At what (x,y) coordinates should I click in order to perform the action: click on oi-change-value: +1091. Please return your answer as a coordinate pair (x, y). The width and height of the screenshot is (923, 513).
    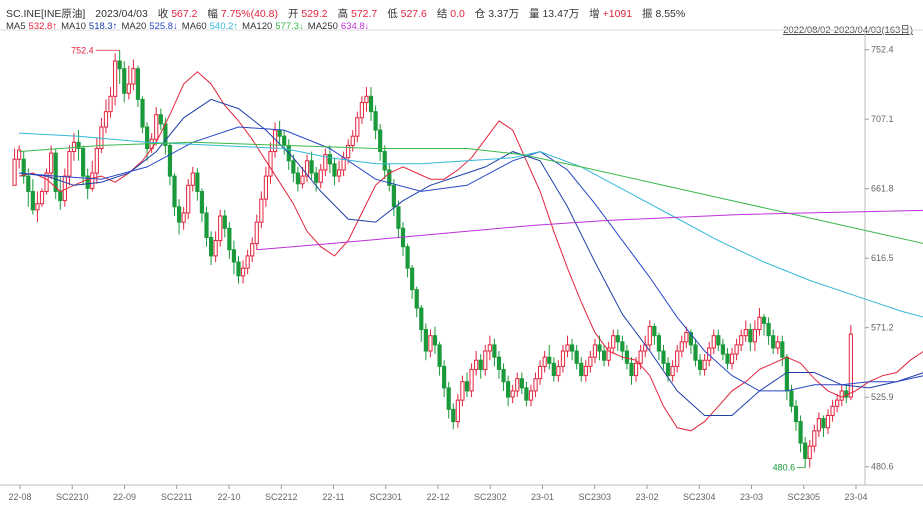
    Looking at the image, I should click on (617, 14).